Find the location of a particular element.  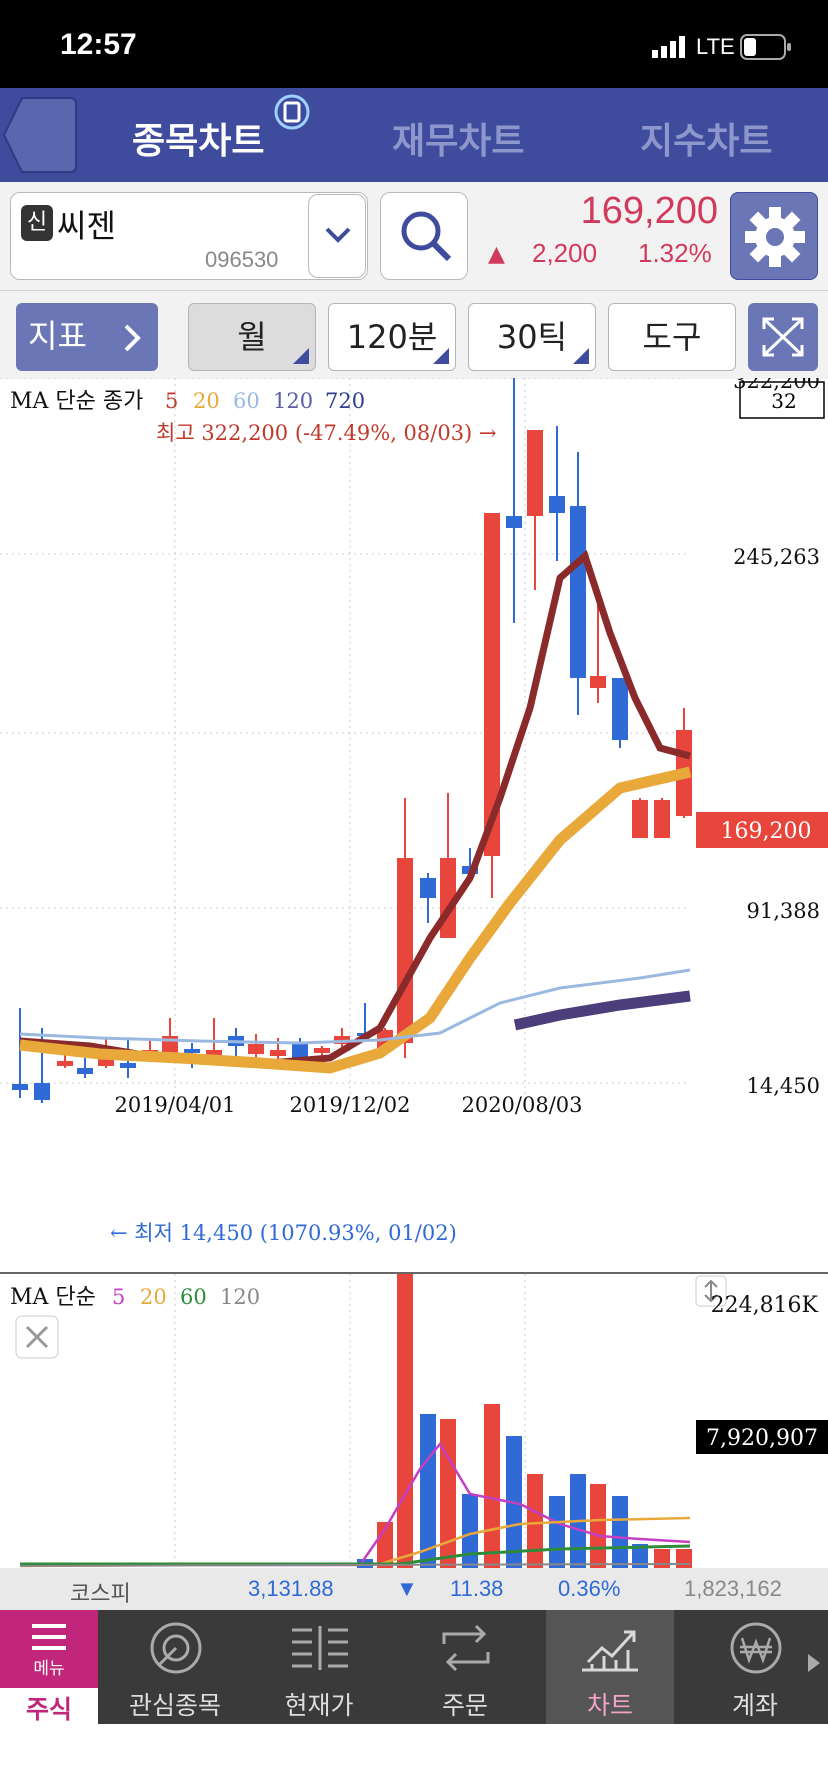

kospi-name: 코스피 is located at coordinates (100, 1593).